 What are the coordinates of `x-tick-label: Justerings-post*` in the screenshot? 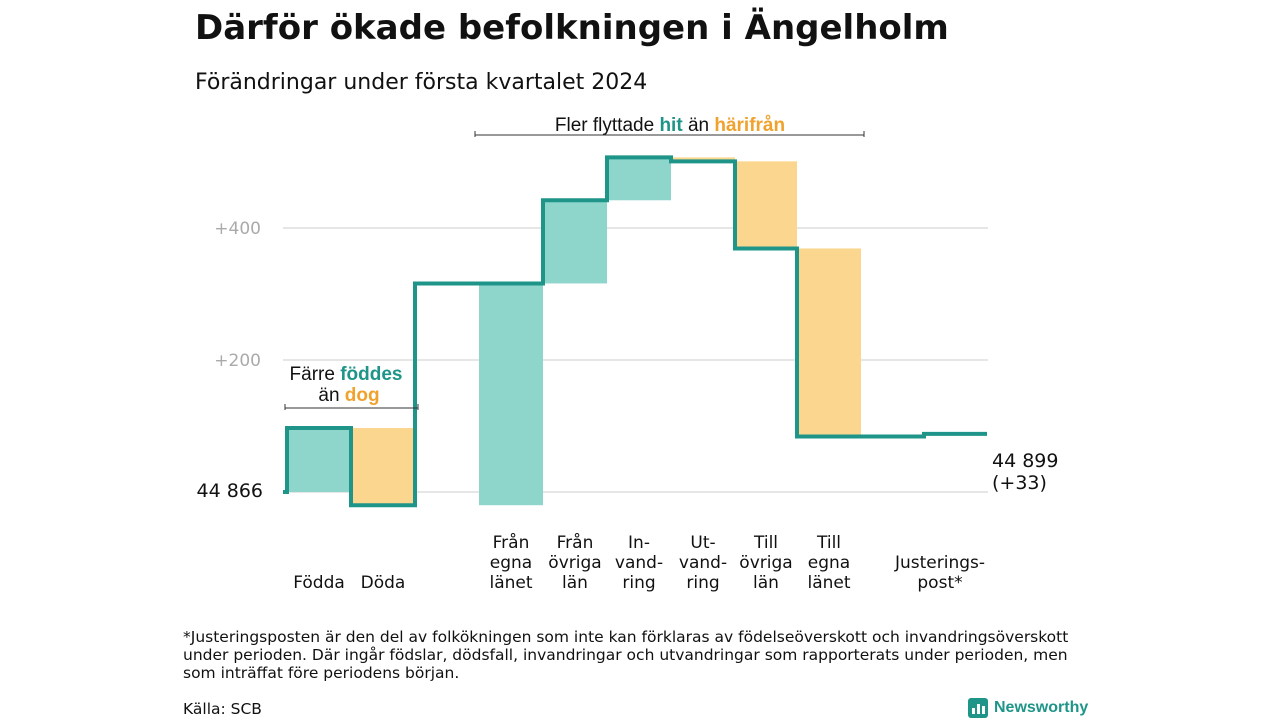 It's located at (939, 573).